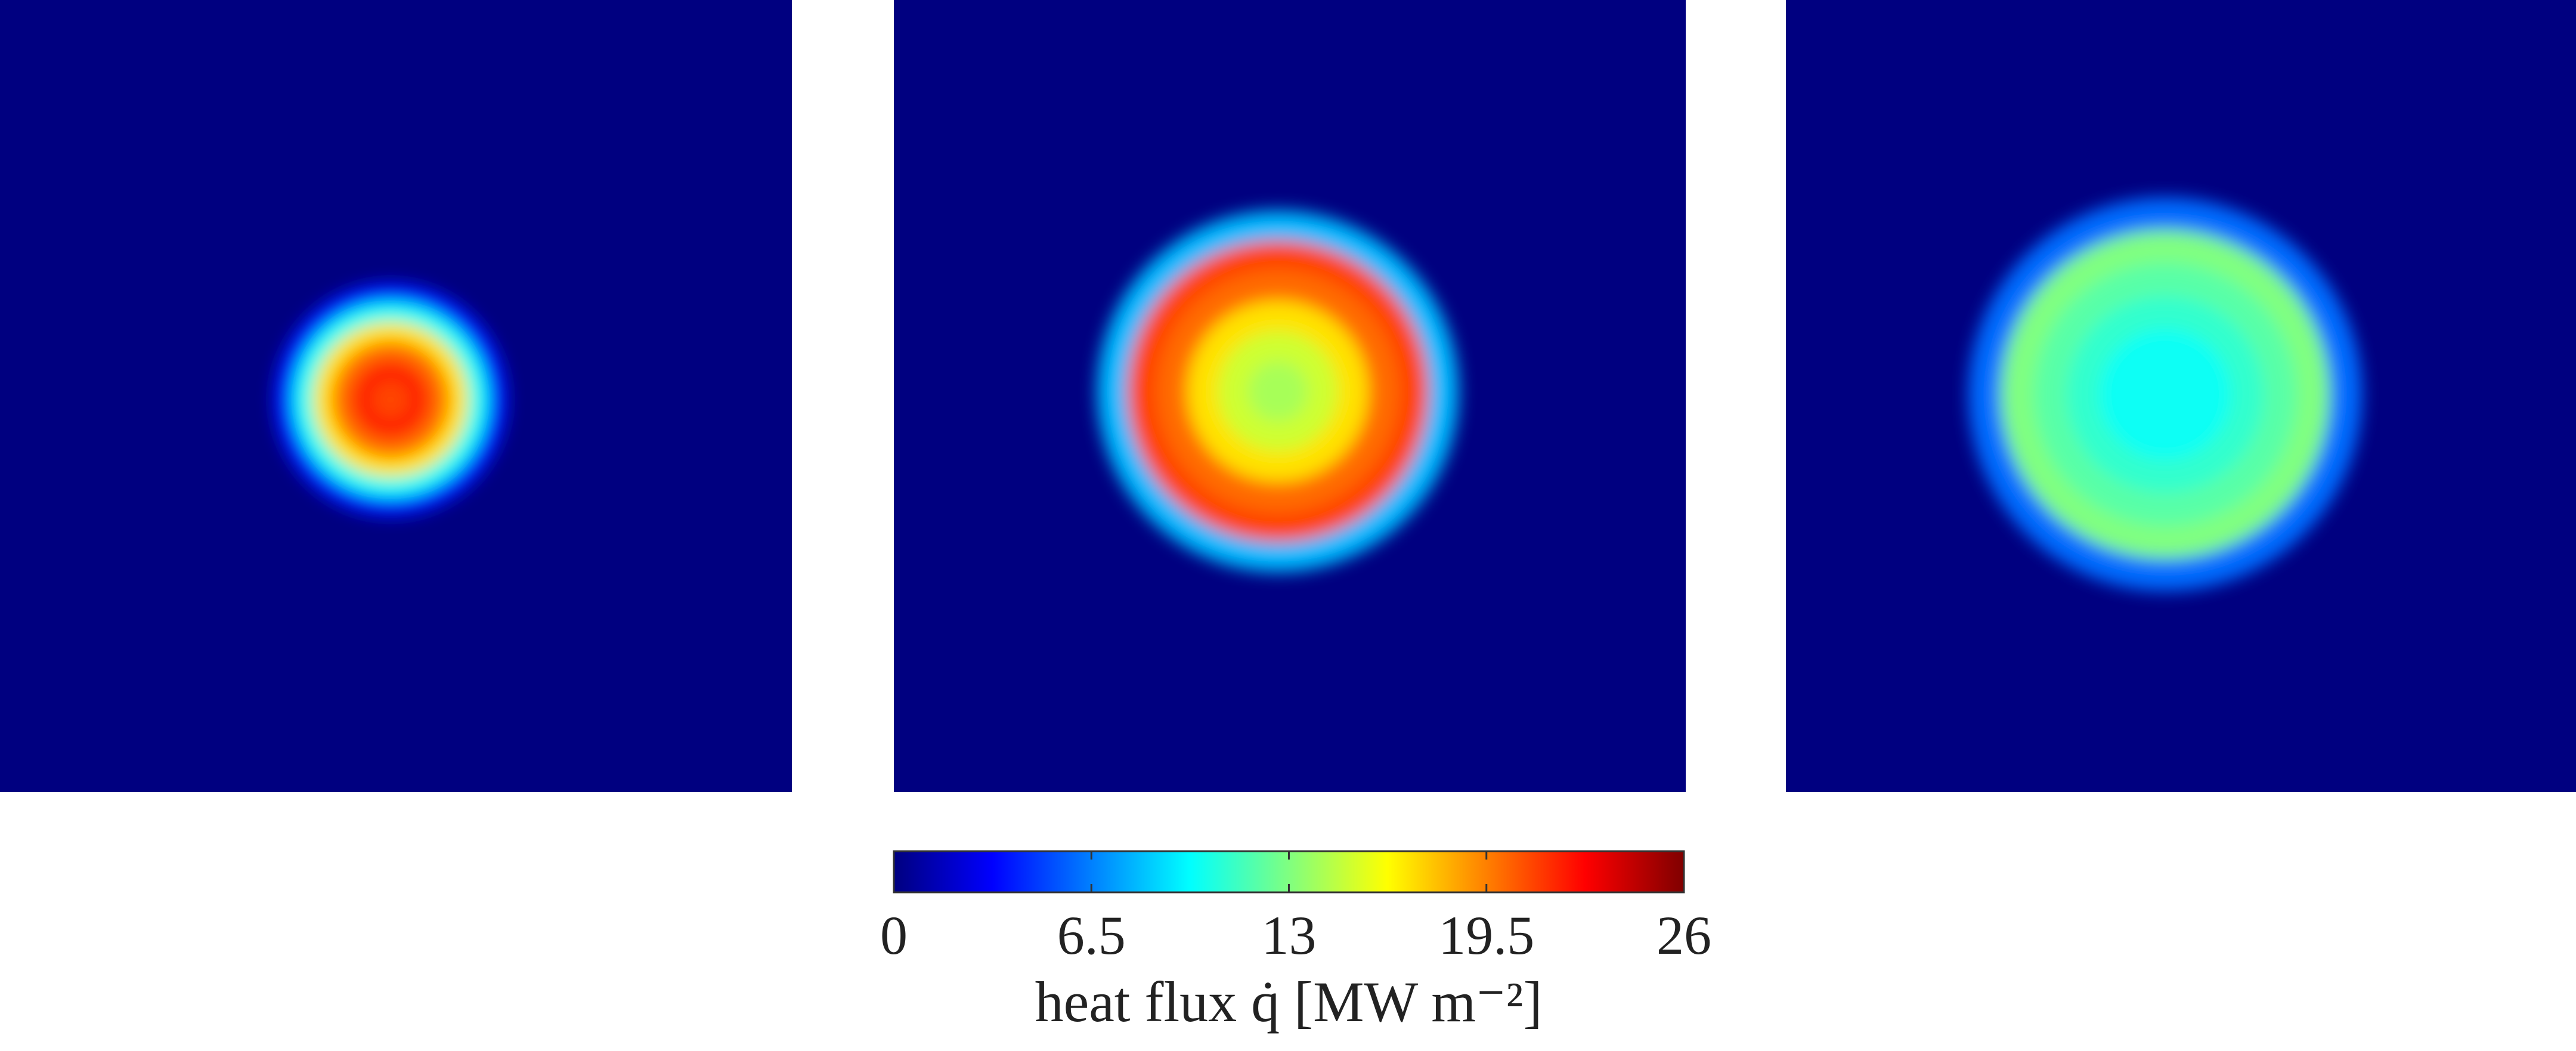  Describe the element at coordinates (1092, 935) in the screenshot. I see `colorbar-tick-label: 6.5` at that location.